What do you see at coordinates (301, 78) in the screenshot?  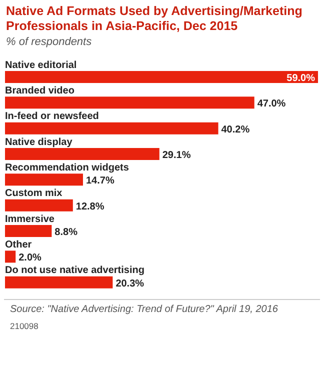 I see `data-label: 59.0%` at bounding box center [301, 78].